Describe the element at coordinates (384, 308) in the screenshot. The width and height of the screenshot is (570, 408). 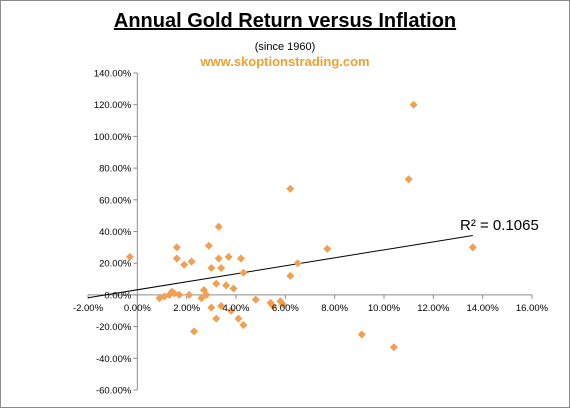
I see `x-tick-label: 10.00%` at that location.